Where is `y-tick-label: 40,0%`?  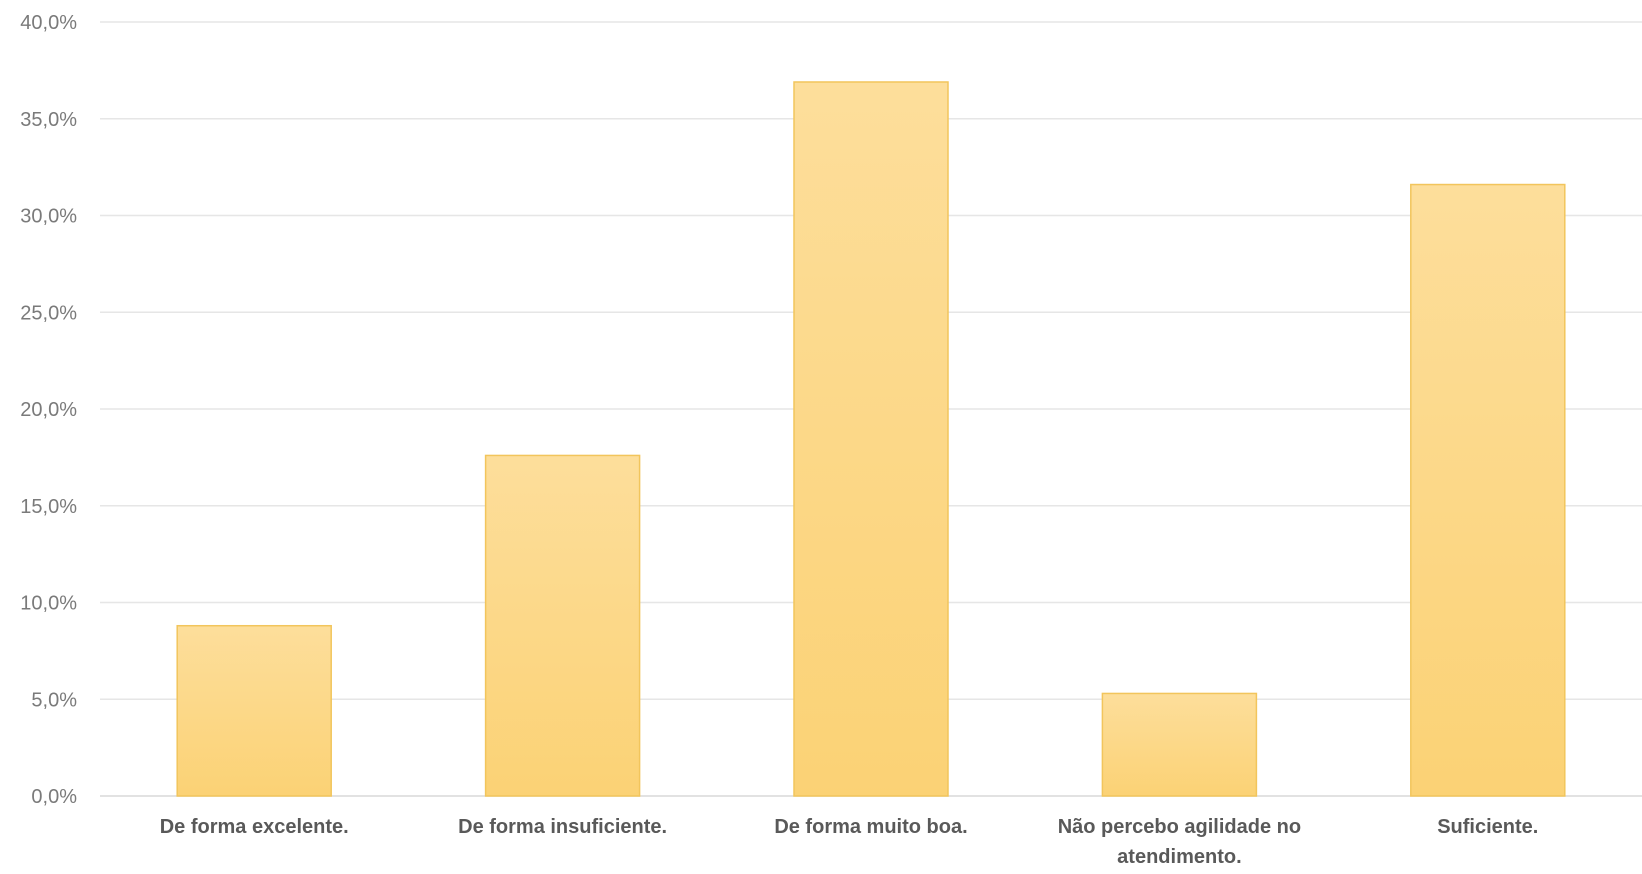 y-tick-label: 40,0% is located at coordinates (48, 23).